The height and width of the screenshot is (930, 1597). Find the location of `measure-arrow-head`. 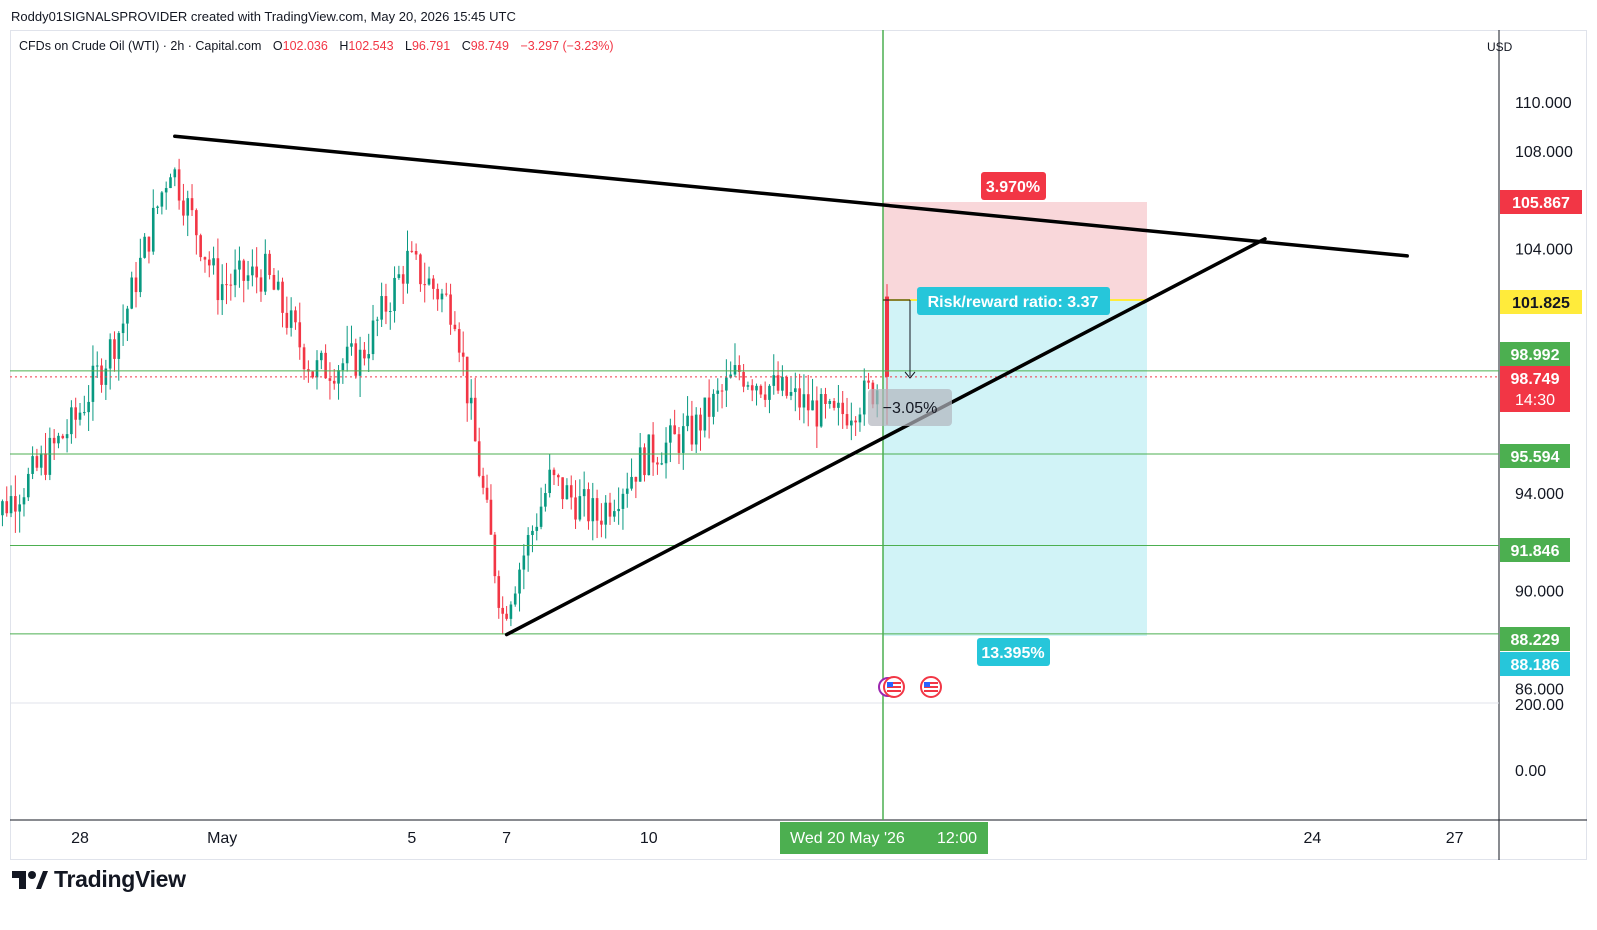

measure-arrow-head is located at coordinates (910, 375).